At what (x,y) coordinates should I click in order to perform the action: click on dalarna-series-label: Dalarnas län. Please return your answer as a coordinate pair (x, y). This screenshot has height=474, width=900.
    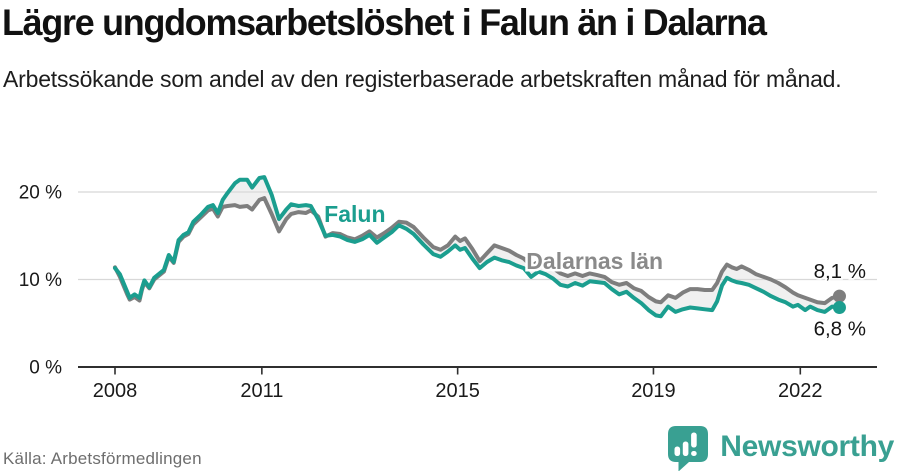
    Looking at the image, I should click on (594, 261).